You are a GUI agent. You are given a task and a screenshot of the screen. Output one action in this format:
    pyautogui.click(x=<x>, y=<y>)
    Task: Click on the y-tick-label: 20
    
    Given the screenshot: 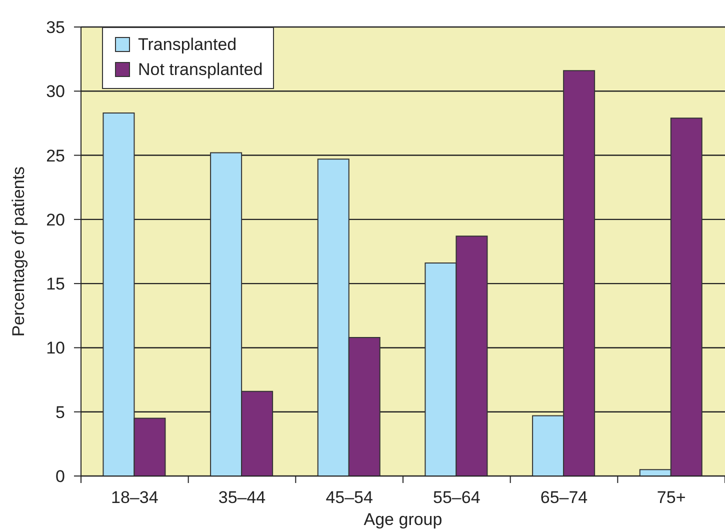 What is the action you would take?
    pyautogui.click(x=55, y=220)
    